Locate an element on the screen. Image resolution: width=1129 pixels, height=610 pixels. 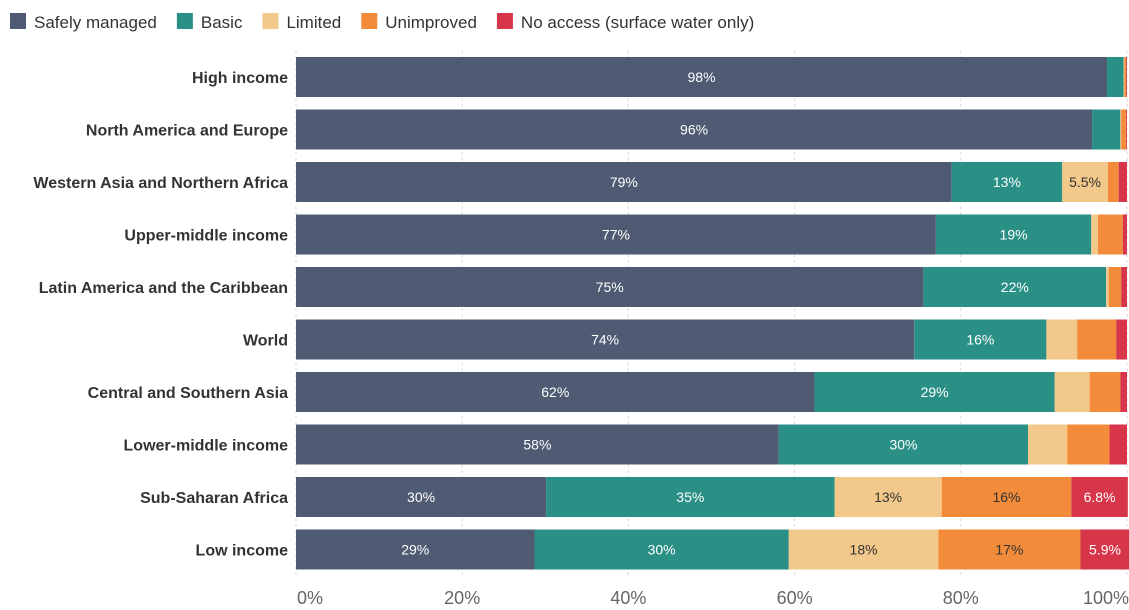
legend-item-limited: Limited is located at coordinates (301, 22).